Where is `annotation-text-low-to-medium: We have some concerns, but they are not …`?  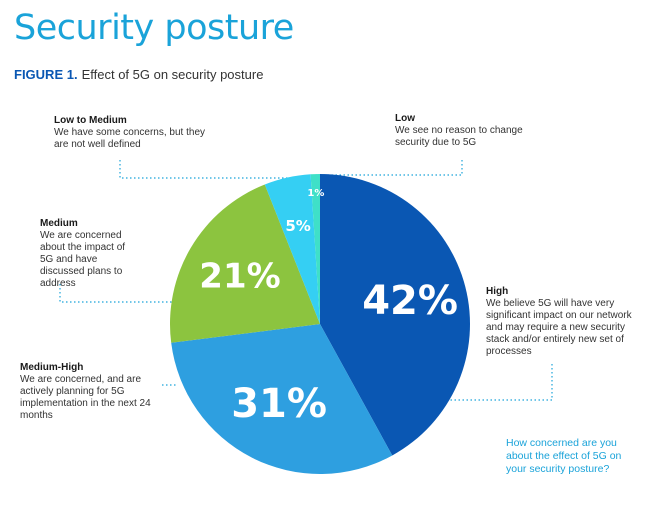
annotation-text-low-to-medium: We have some concerns, but they are not … is located at coordinates (130, 138).